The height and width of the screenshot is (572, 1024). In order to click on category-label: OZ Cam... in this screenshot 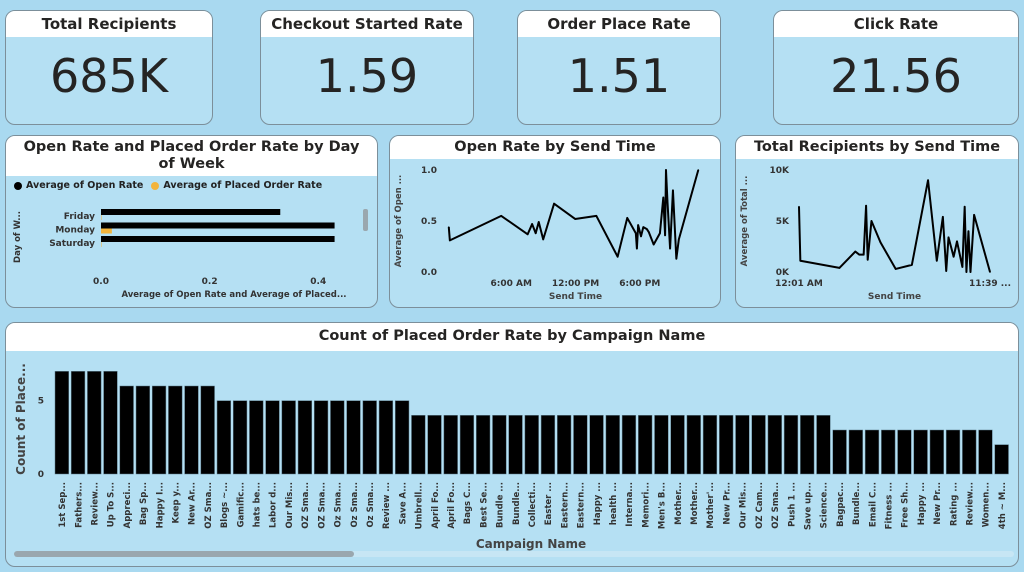, I will do `click(760, 505)`.